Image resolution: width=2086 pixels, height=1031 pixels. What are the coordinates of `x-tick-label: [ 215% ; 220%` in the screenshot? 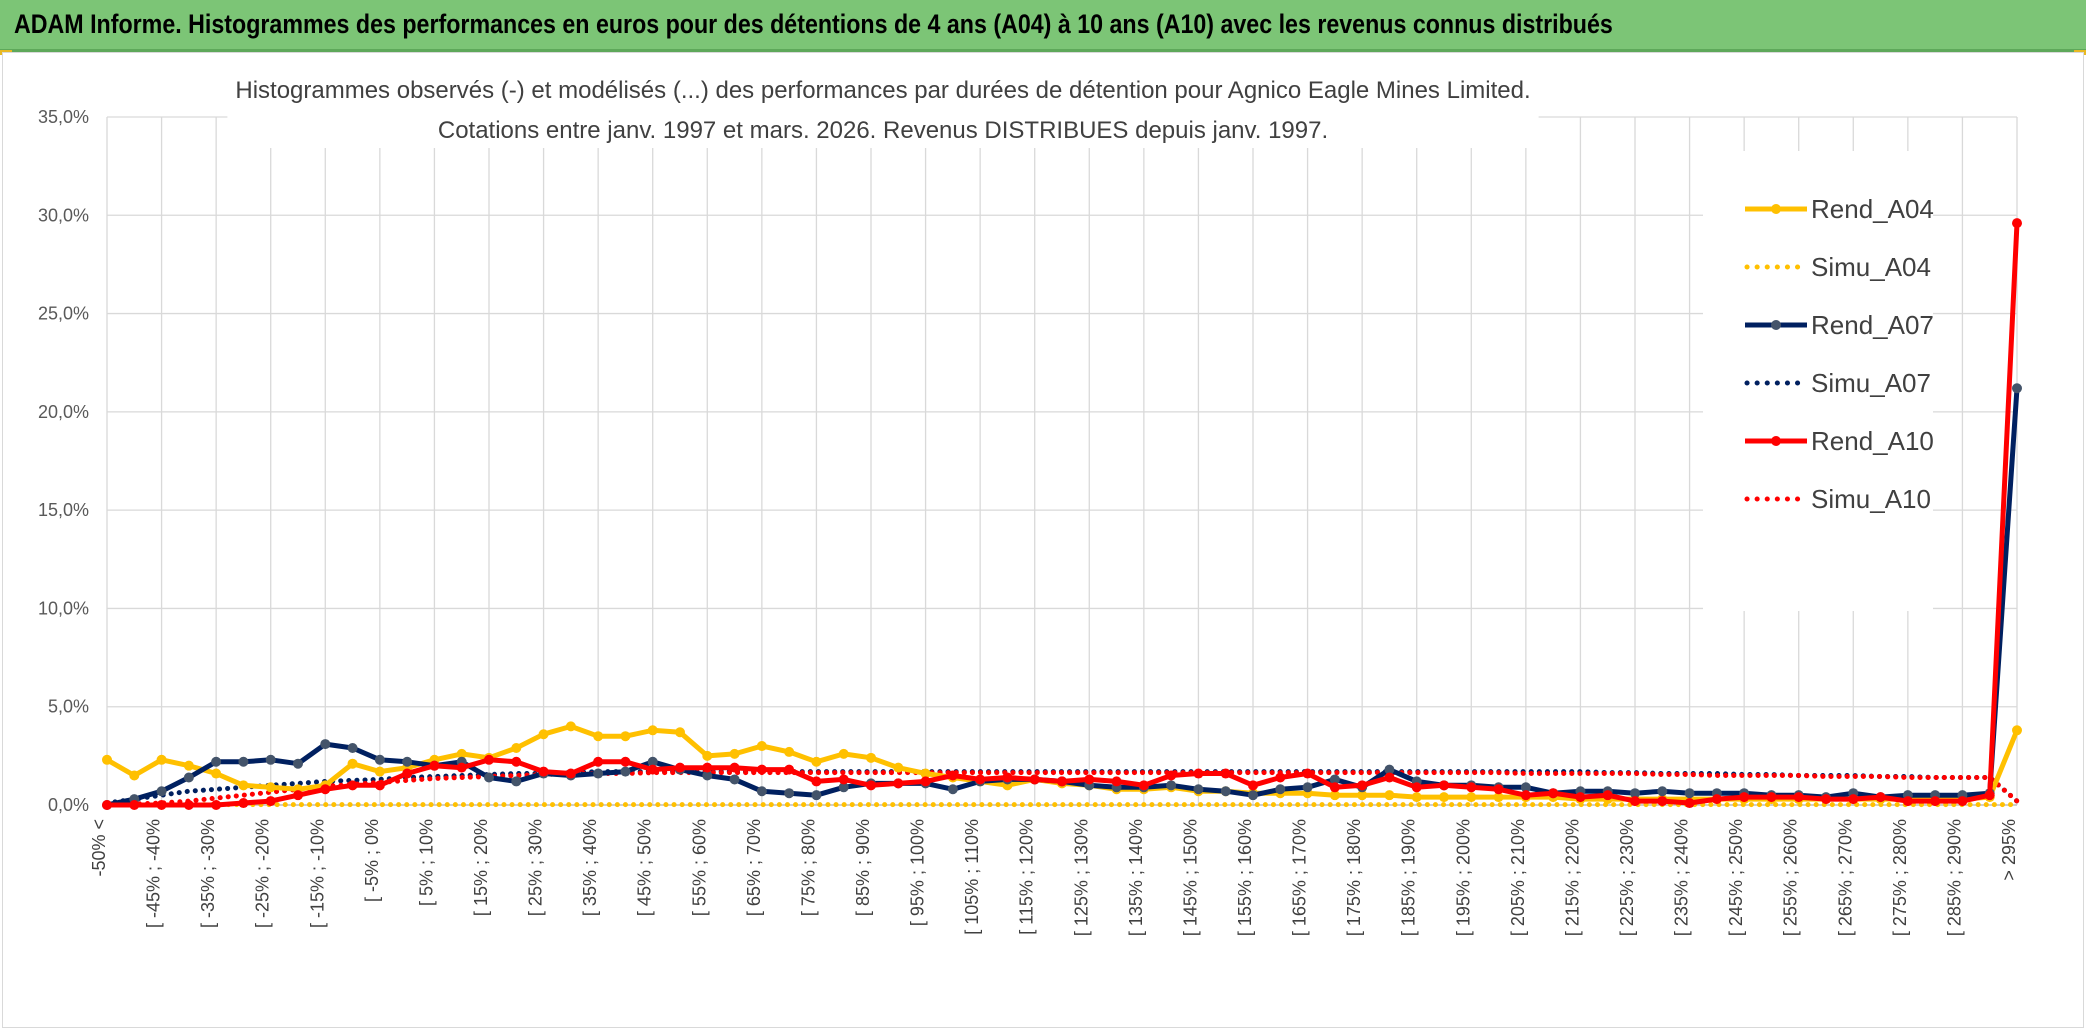 It's located at (1572, 877).